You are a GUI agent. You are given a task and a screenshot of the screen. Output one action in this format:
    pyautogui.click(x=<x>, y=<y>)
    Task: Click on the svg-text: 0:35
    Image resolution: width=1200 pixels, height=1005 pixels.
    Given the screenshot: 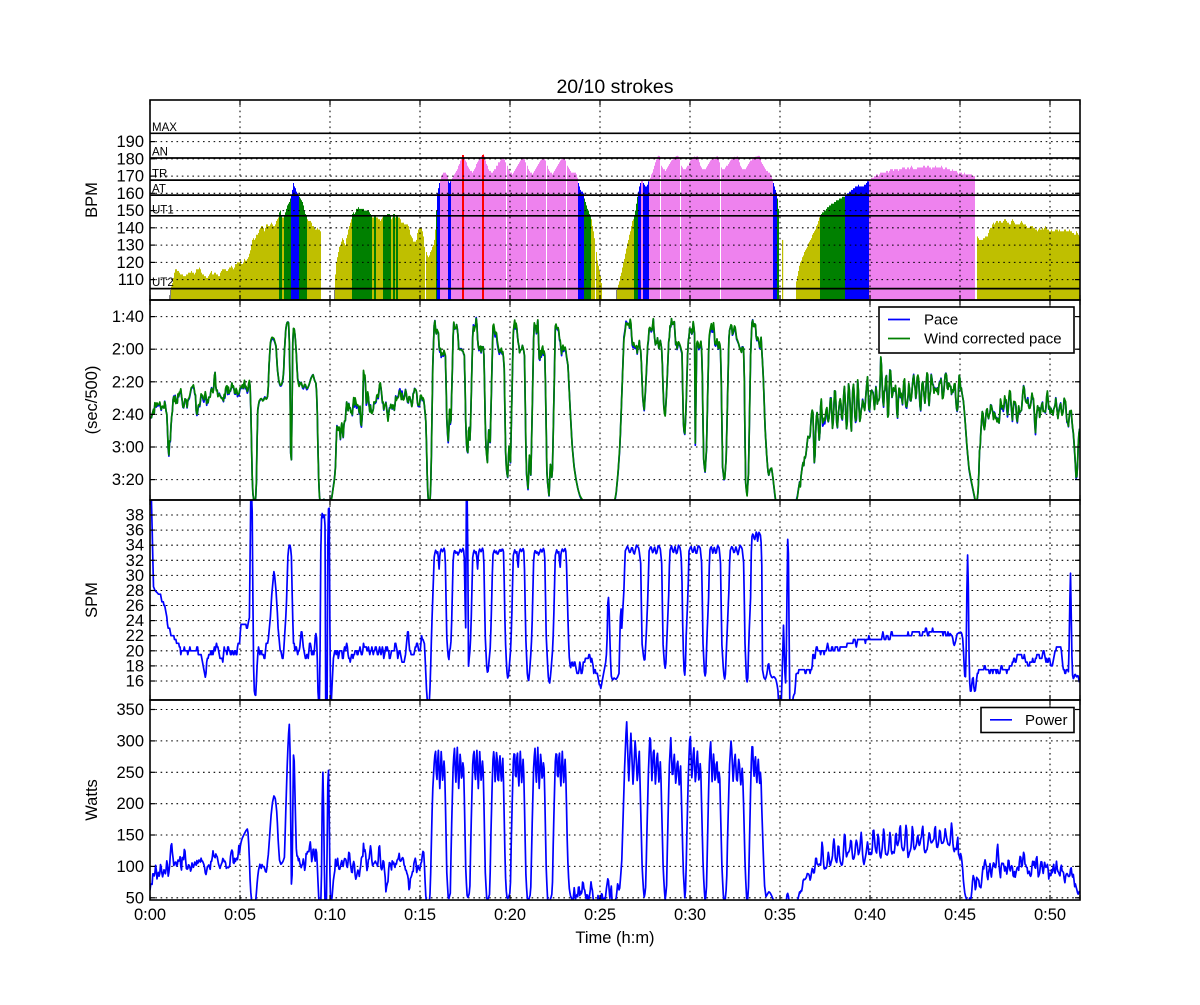 What is the action you would take?
    pyautogui.click(x=780, y=915)
    